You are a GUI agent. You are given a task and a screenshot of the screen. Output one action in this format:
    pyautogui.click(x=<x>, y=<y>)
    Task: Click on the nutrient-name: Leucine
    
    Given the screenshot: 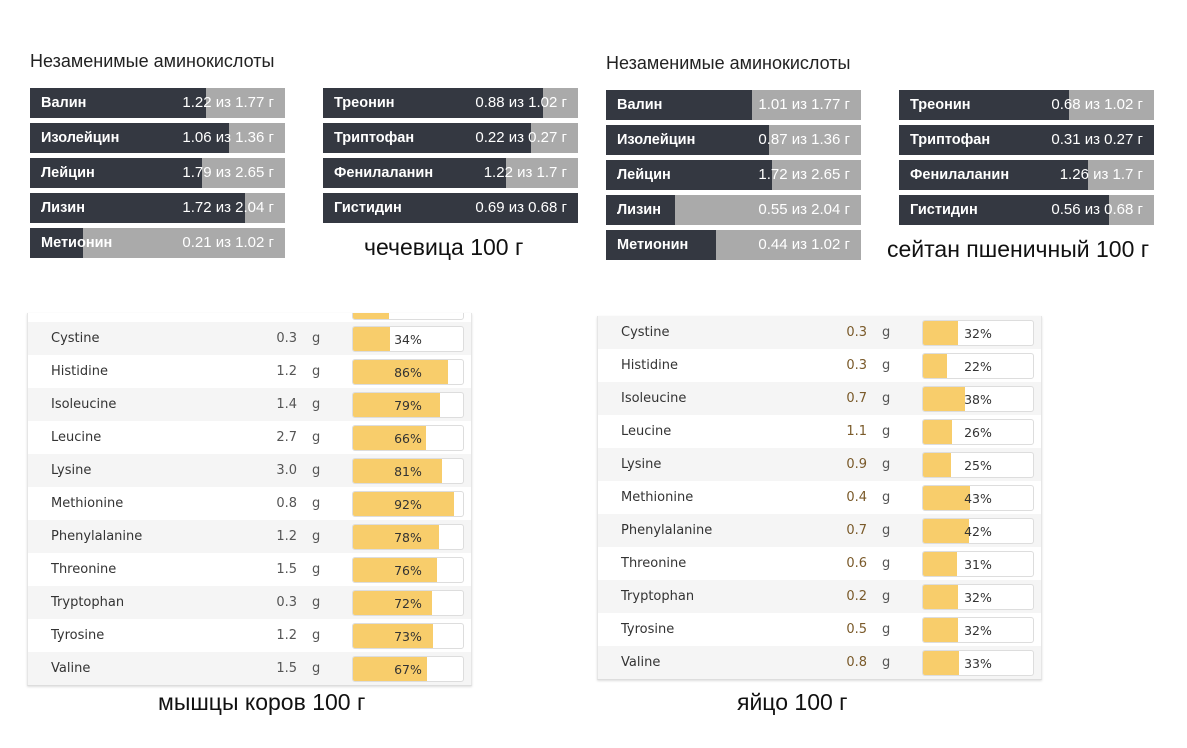 What is the action you would take?
    pyautogui.click(x=76, y=437)
    